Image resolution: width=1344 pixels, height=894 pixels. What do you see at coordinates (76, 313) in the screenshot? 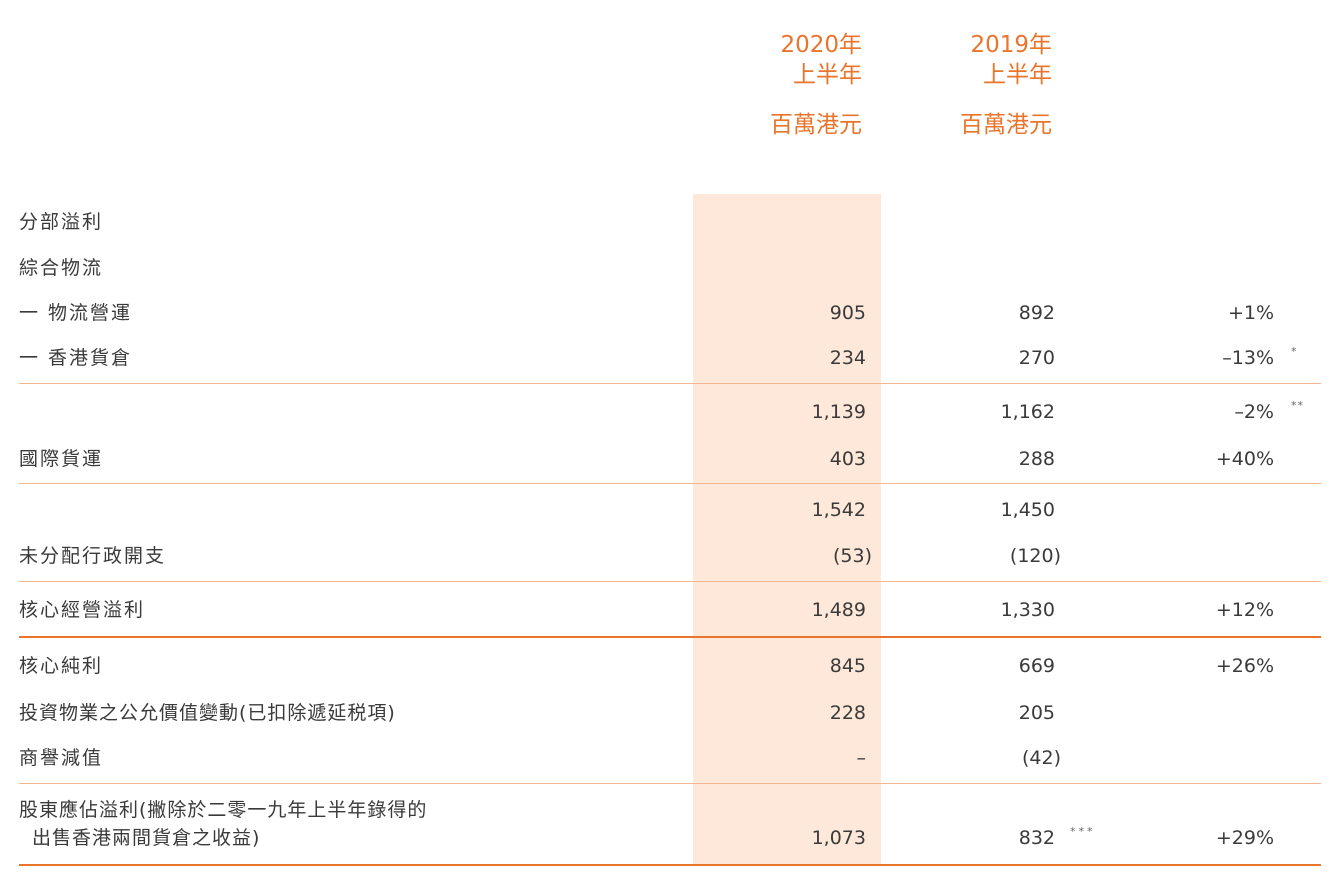
I see `row-label: 一 物流營運` at bounding box center [76, 313].